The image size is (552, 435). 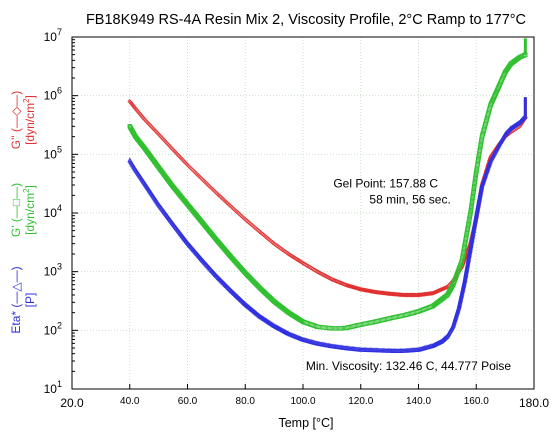 I want to click on y-axis-label-name: G' (—□—), so click(x=16, y=210).